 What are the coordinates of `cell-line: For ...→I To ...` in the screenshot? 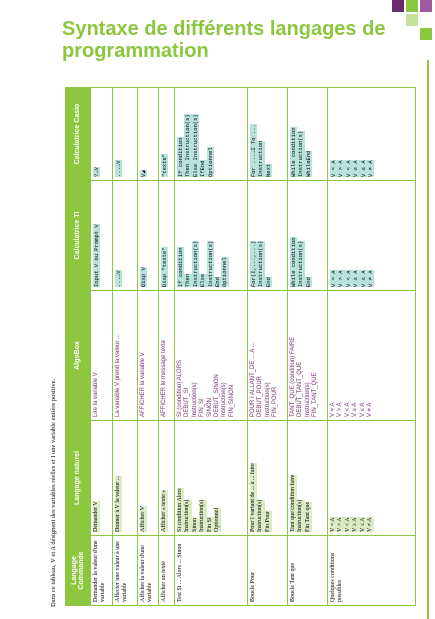 It's located at (254, 150).